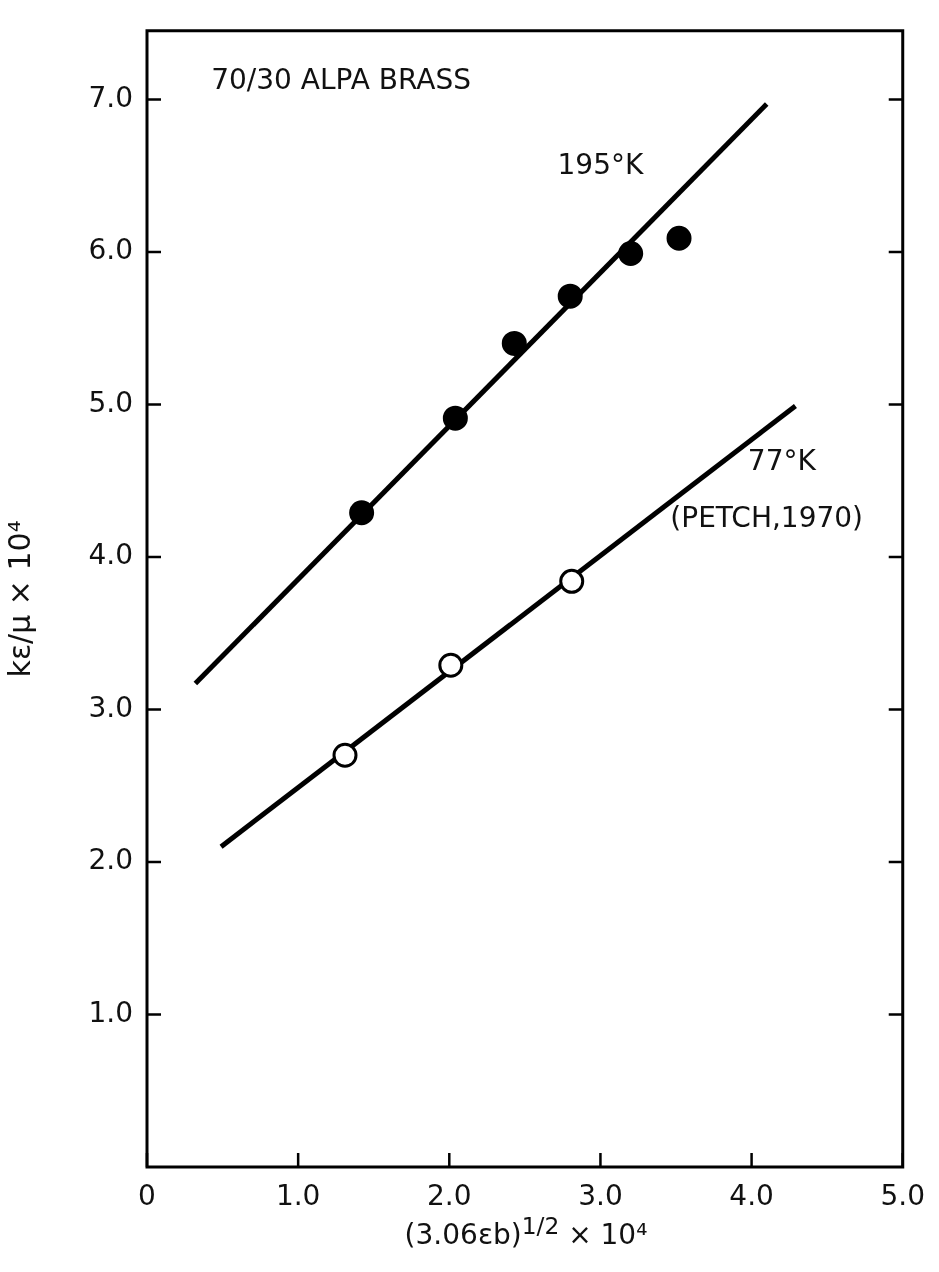  I want to click on x-tick-label: 1.0, so click(298, 1196).